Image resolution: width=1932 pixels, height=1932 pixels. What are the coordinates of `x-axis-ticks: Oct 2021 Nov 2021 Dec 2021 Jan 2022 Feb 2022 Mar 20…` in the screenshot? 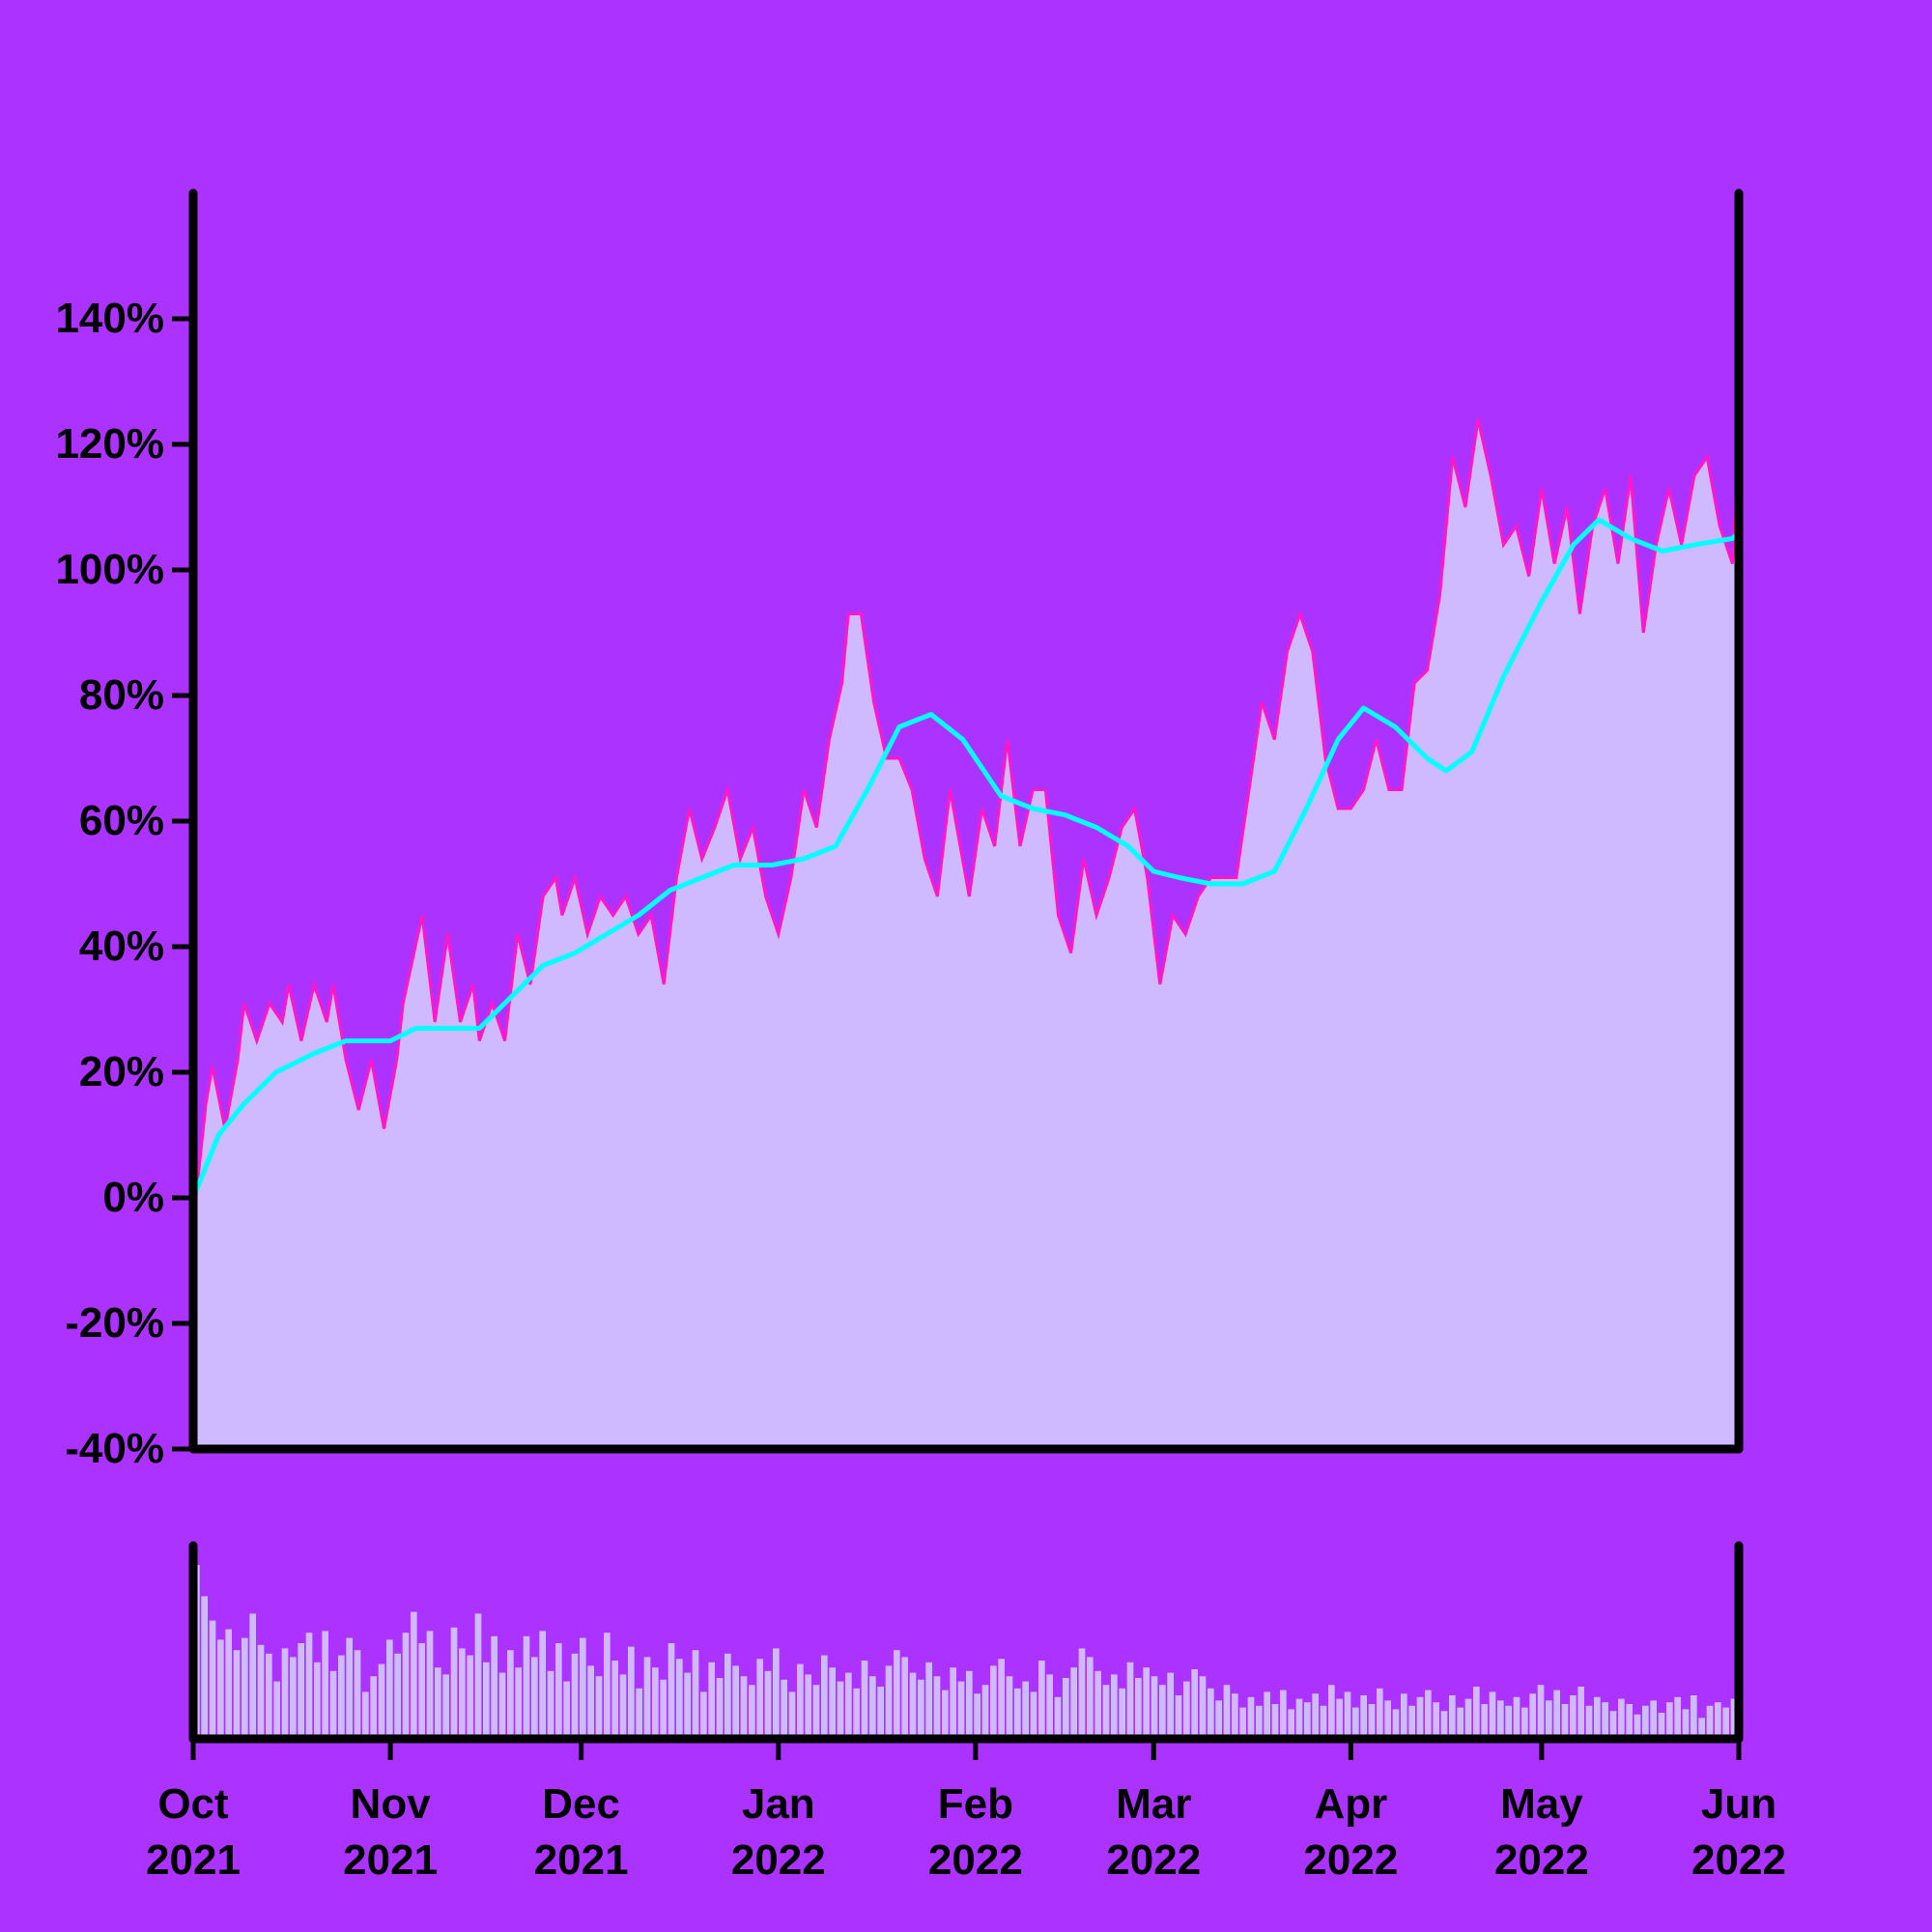 It's located at (966, 1811).